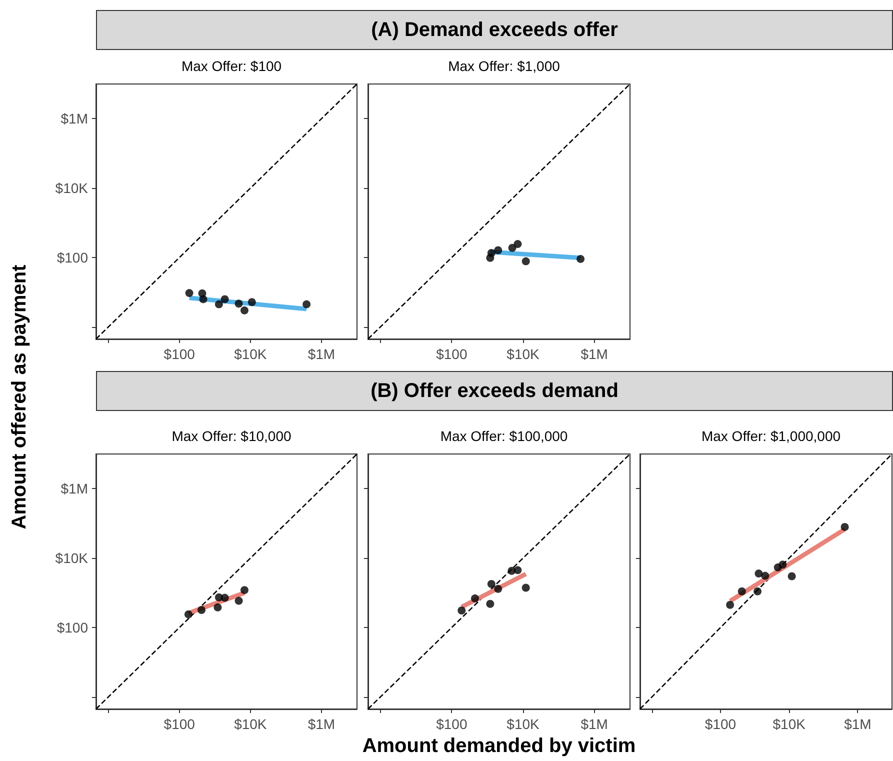 The height and width of the screenshot is (761, 893). I want to click on chart-title: Max Offer: $1,000,000, so click(771, 436).